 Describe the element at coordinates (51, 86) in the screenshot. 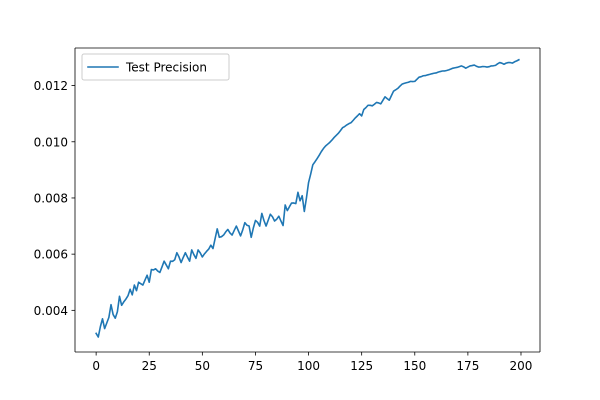

I see `y-tick-label: 0.012` at that location.